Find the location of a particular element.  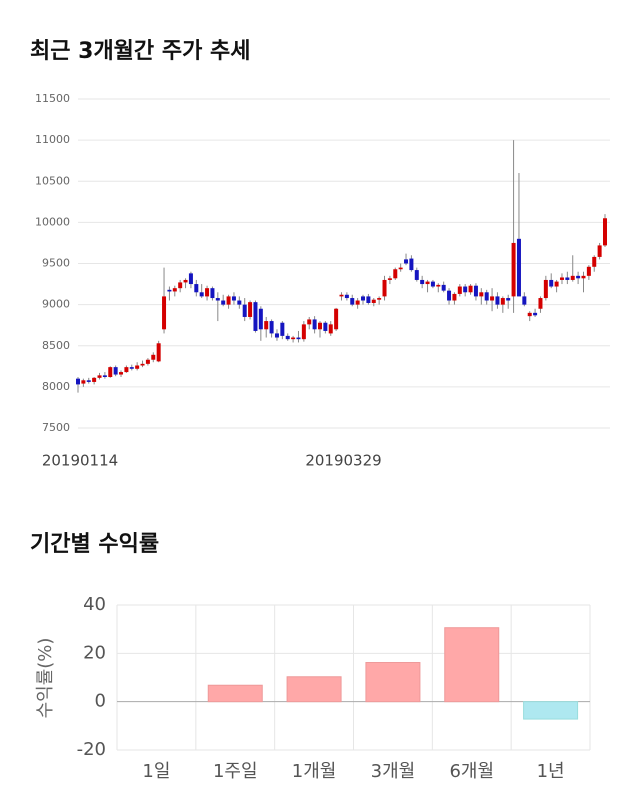

chart-title: 기간별 수익률 is located at coordinates (94, 544).